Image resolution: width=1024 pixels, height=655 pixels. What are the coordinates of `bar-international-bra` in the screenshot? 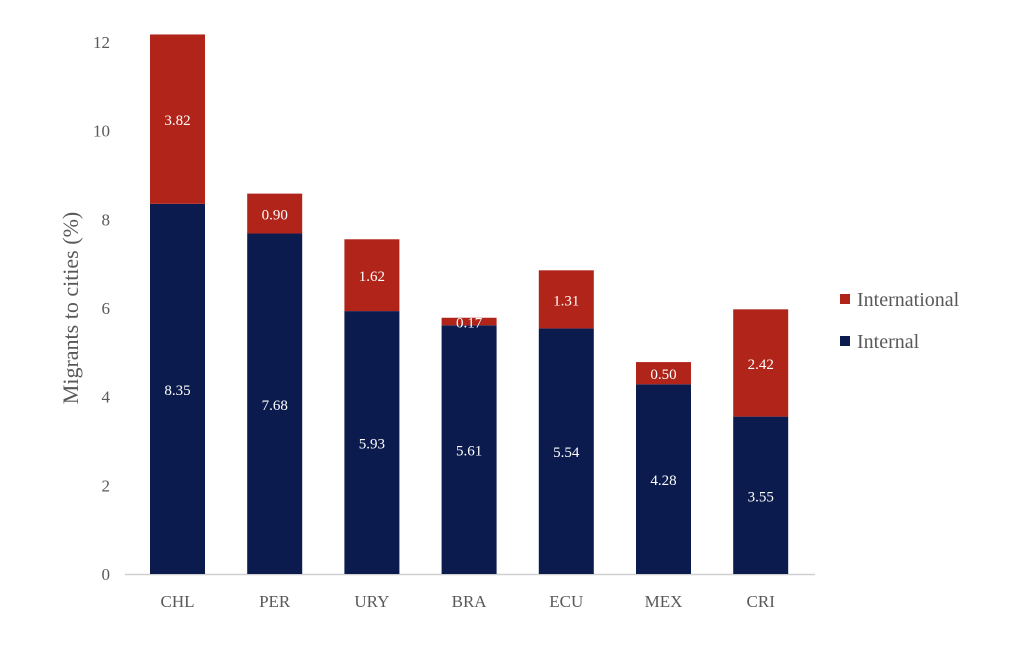 It's located at (469, 321).